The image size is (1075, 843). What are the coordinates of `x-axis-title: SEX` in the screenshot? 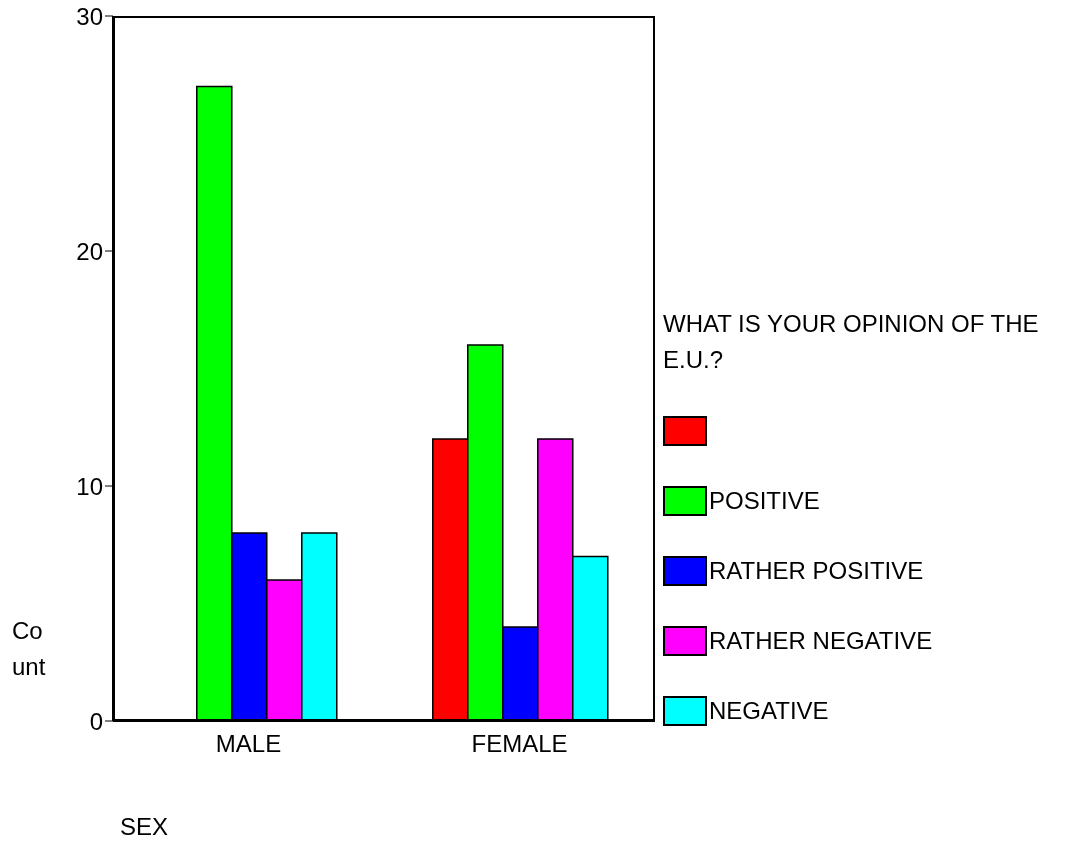 It's located at (144, 827).